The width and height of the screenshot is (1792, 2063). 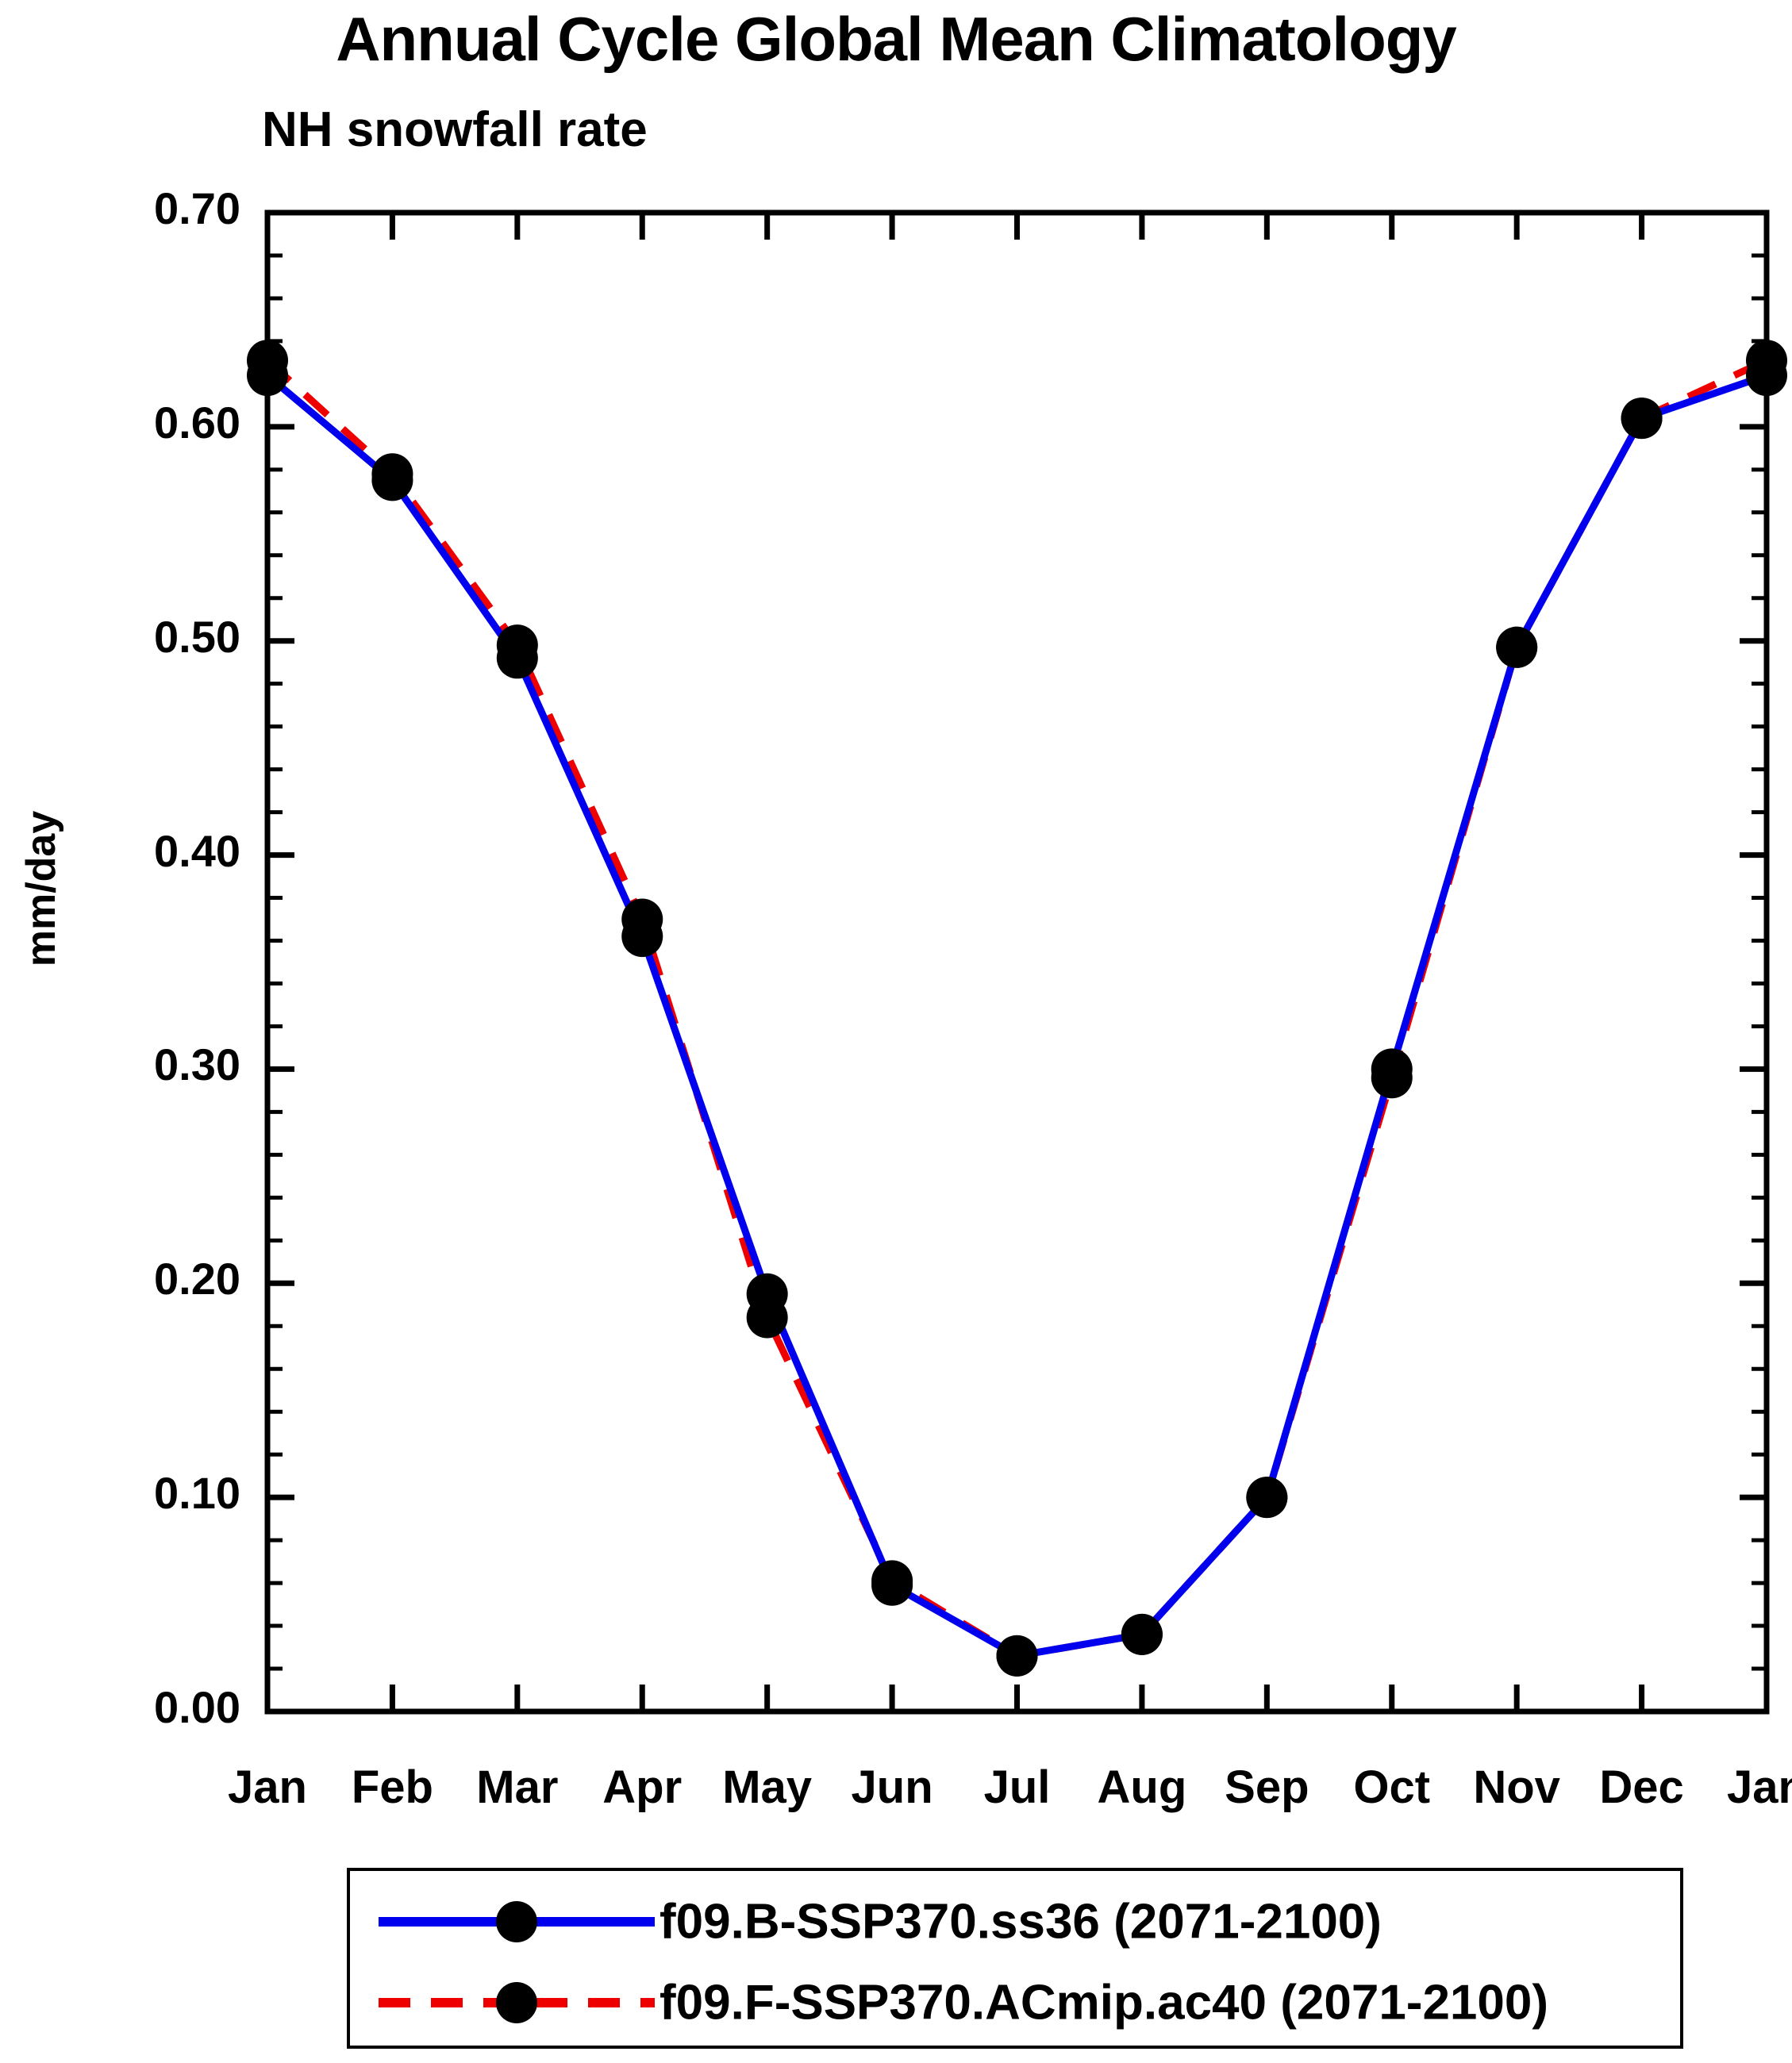 I want to click on legend-label: f09.F-SSP370.ACmip.ac40 (2071-2100), so click(x=1104, y=2003).